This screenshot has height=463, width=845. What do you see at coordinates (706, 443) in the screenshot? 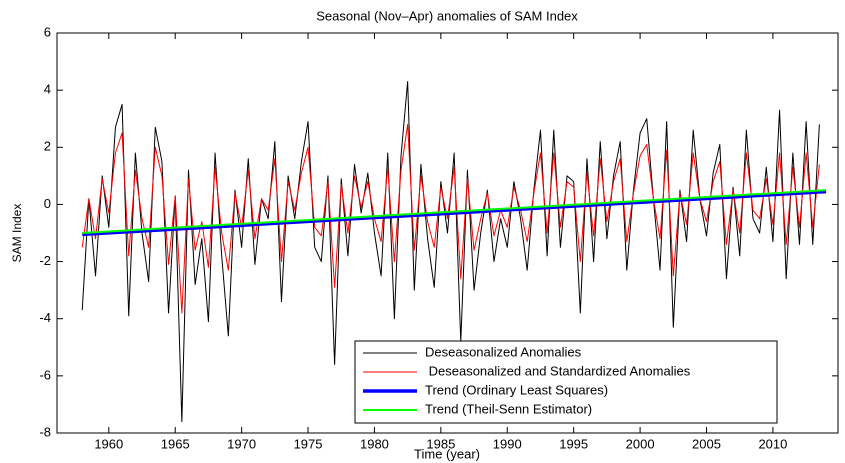
I see `x-tick-label: 2005` at bounding box center [706, 443].